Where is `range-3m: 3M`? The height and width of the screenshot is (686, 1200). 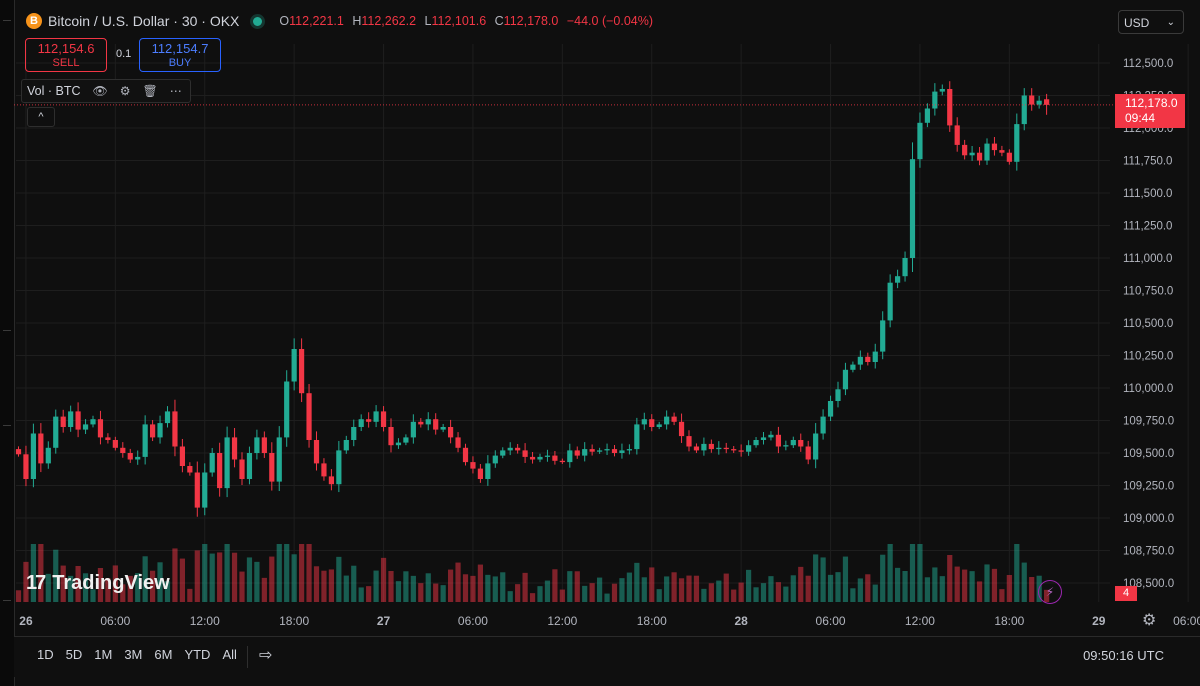
range-3m: 3M is located at coordinates (133, 654).